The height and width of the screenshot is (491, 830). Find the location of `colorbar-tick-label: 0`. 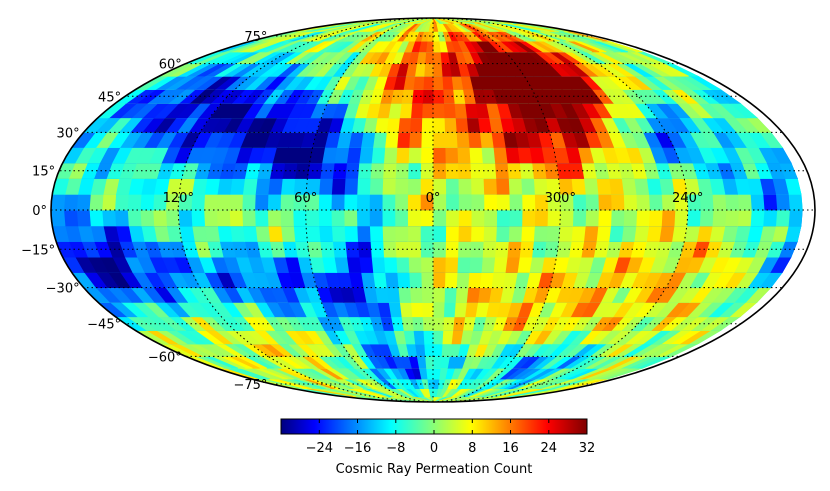

colorbar-tick-label: 0 is located at coordinates (434, 448).